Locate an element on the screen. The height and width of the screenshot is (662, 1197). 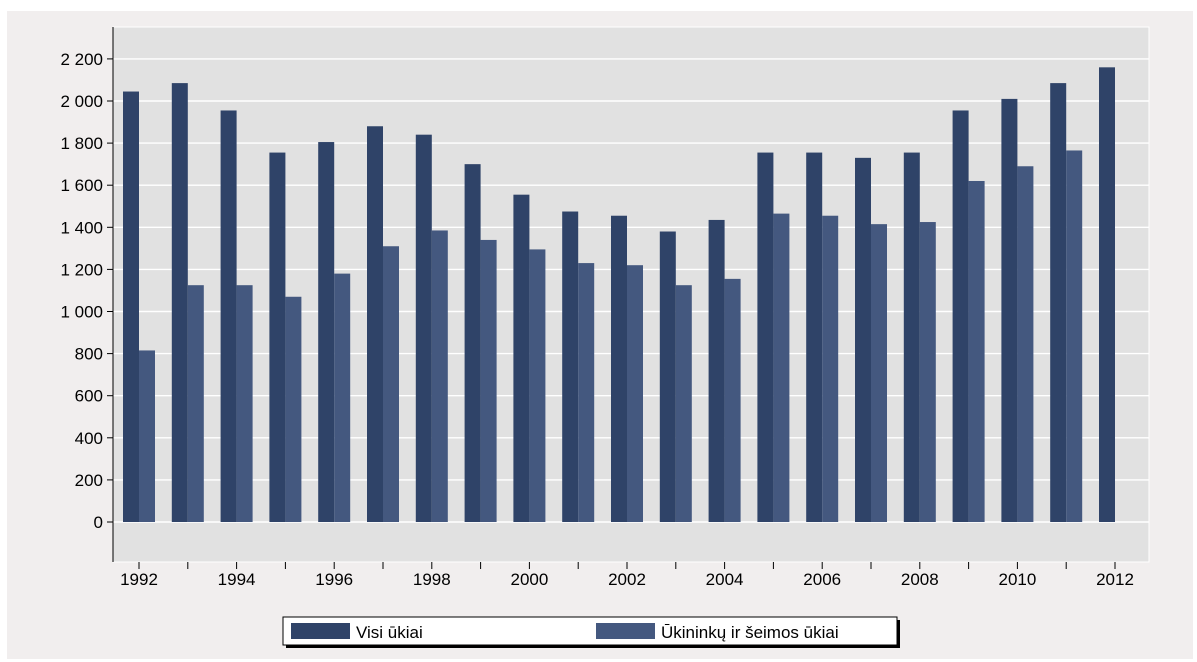
x-tick-label: 2002 is located at coordinates (627, 579).